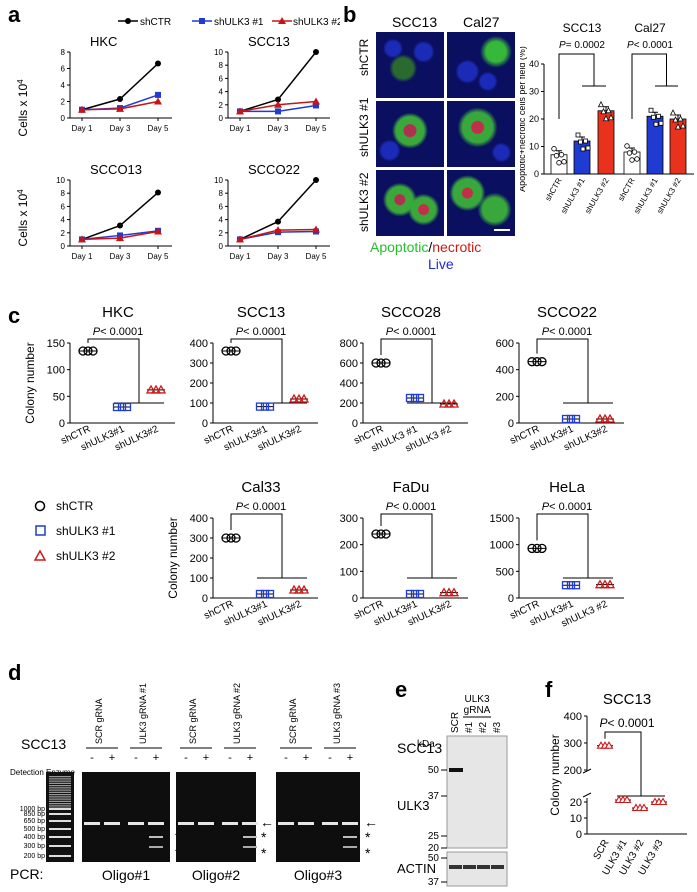 The width and height of the screenshot is (697, 892). Describe the element at coordinates (497, 727) in the screenshot. I see `lane-label: #3` at that location.